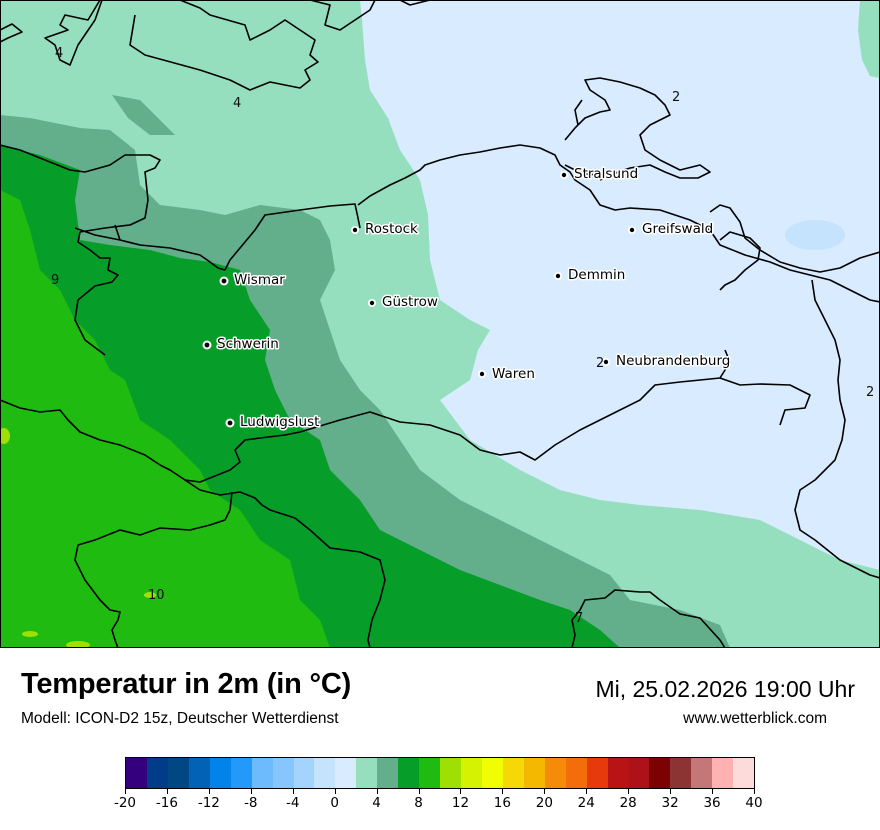 The height and width of the screenshot is (830, 880). I want to click on website-link: www.wetterblick.com, so click(755, 718).